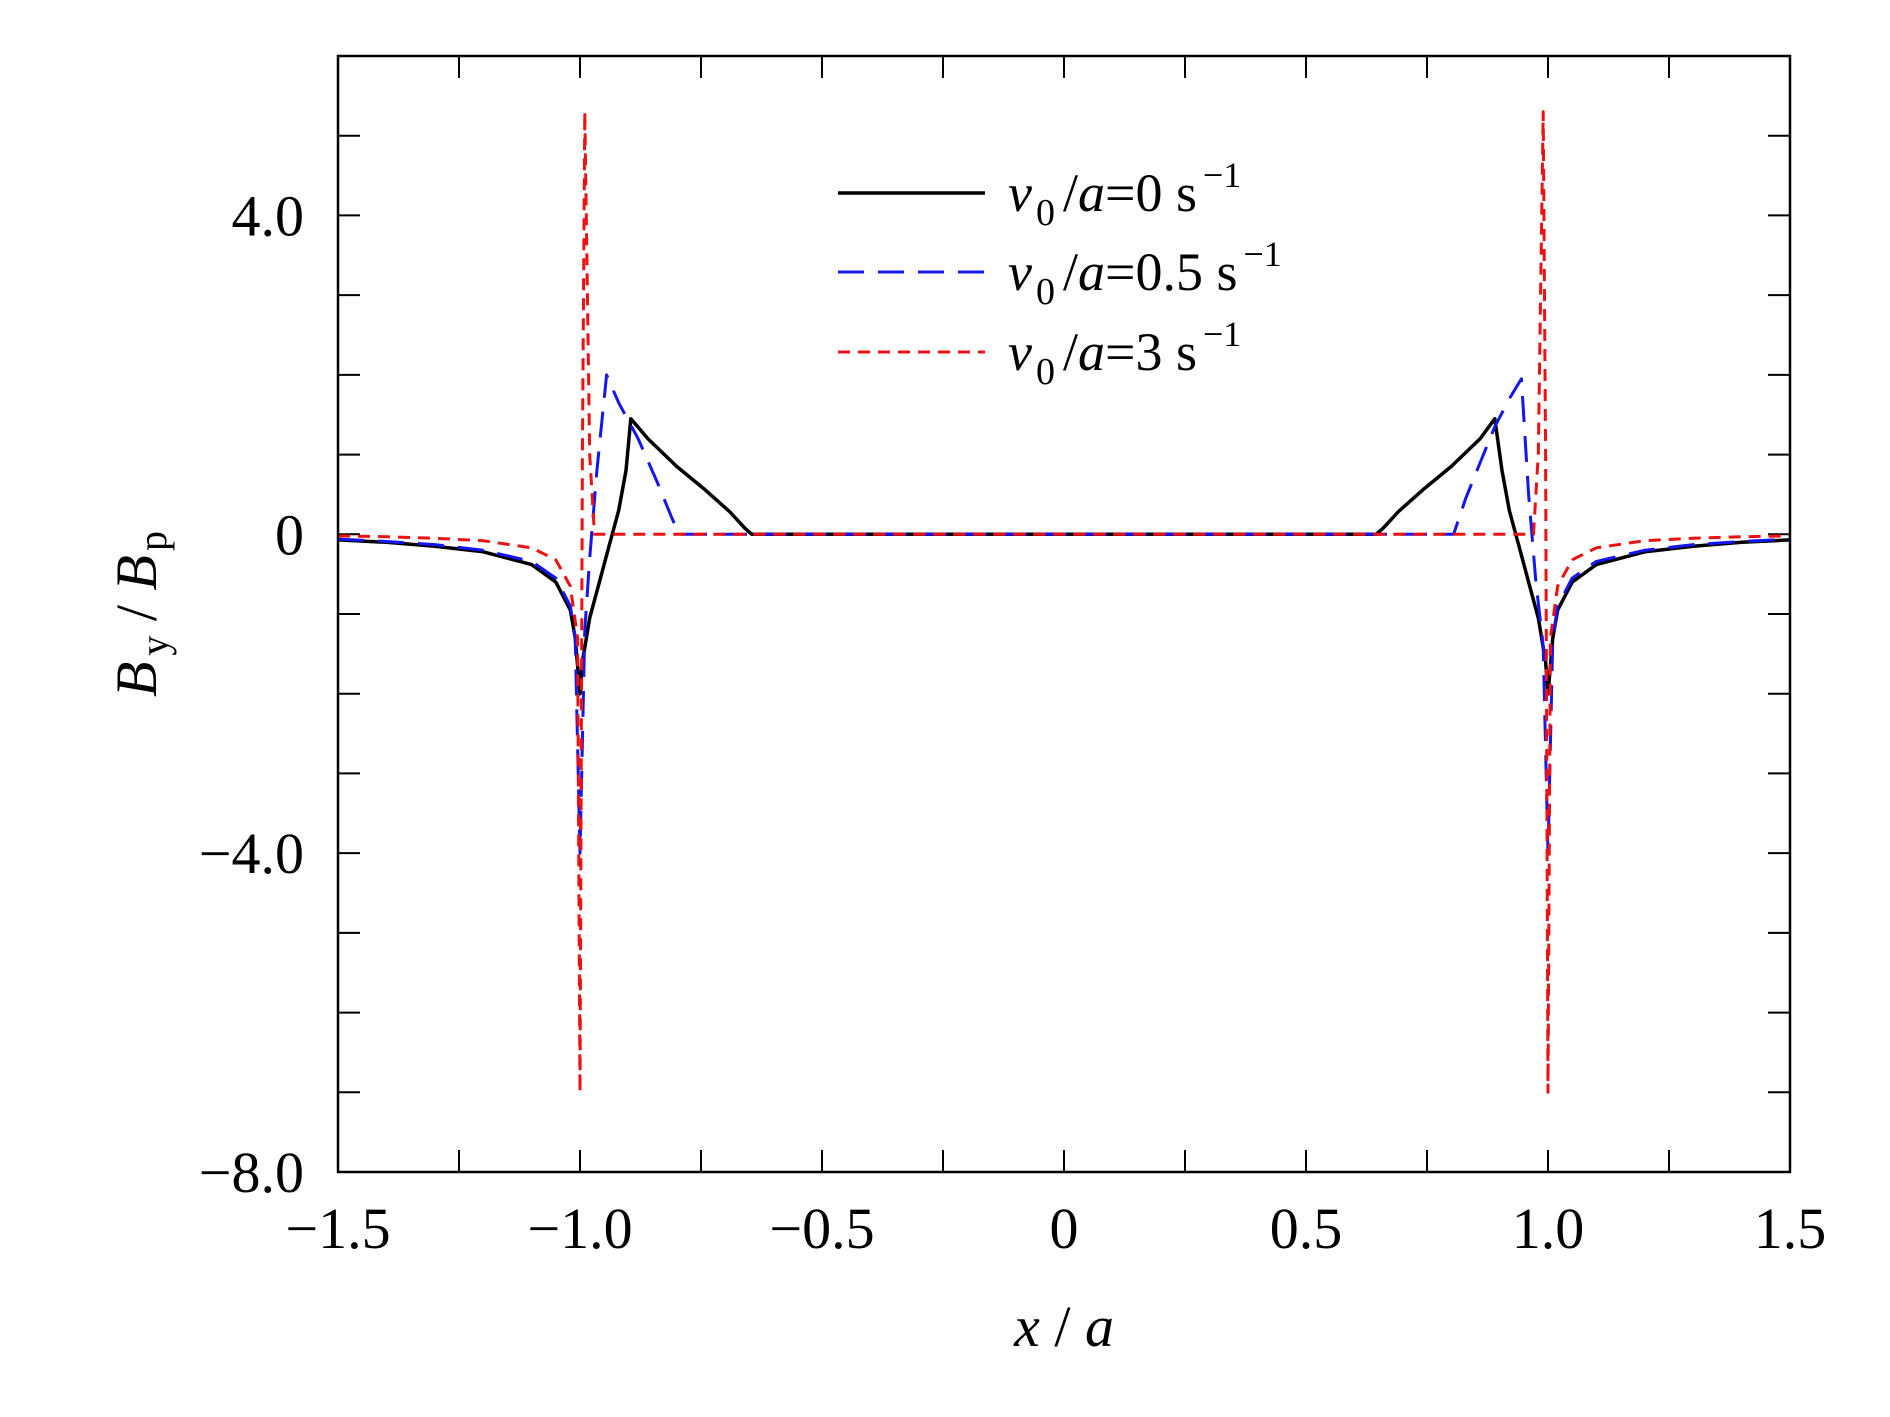  Describe the element at coordinates (1099, 1326) in the screenshot. I see `x-axis-den: a` at that location.